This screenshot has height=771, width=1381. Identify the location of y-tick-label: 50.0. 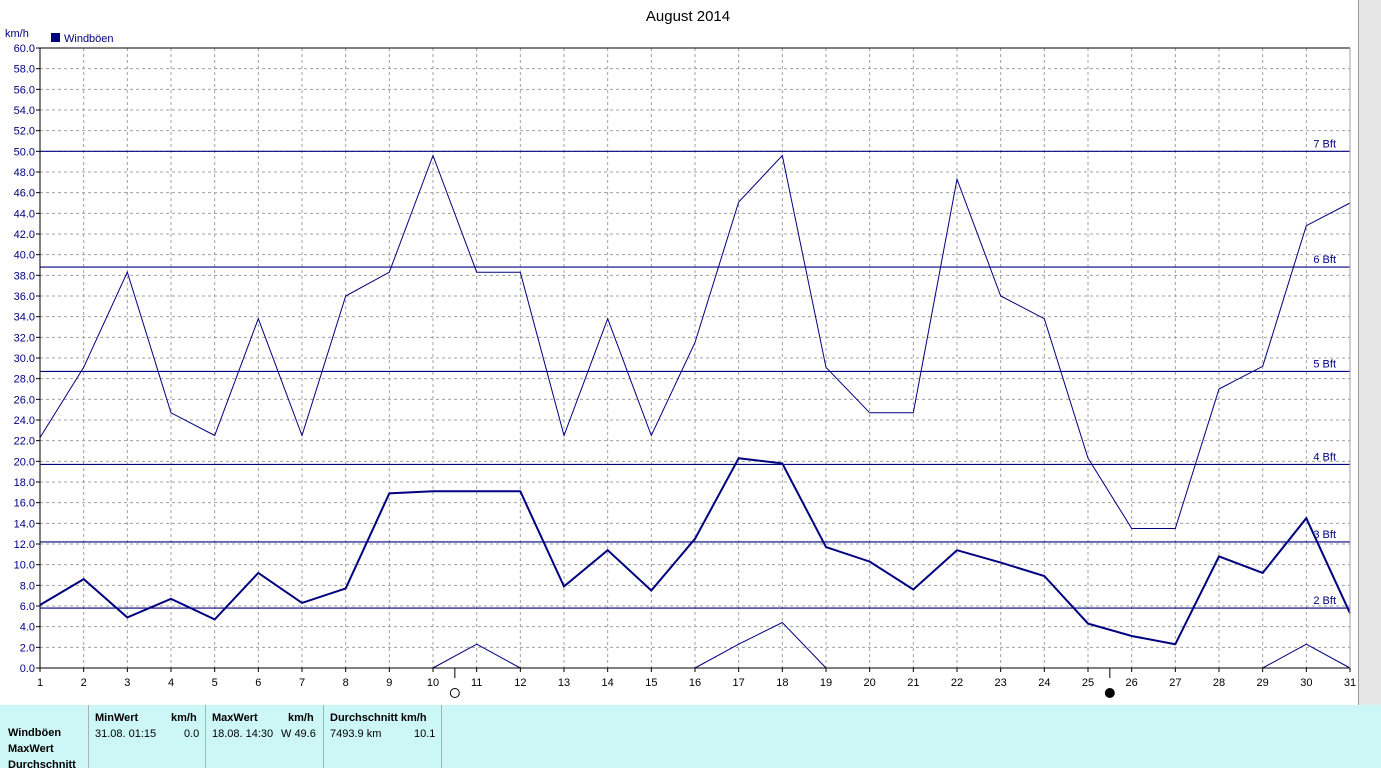
(24, 152).